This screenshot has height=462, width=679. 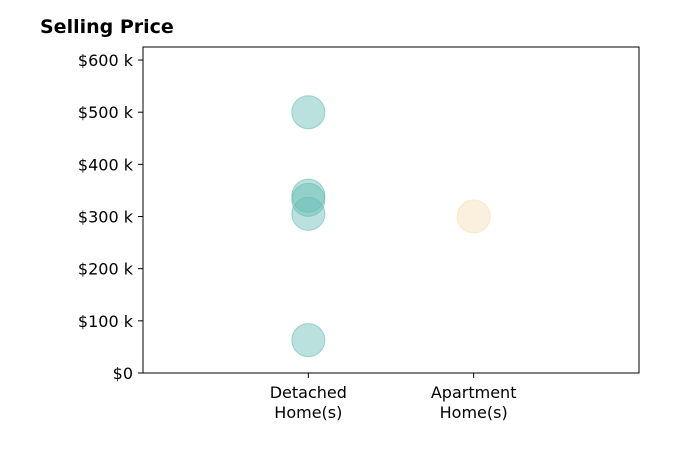 What do you see at coordinates (106, 269) in the screenshot?
I see `y-tick-label: $200 k` at bounding box center [106, 269].